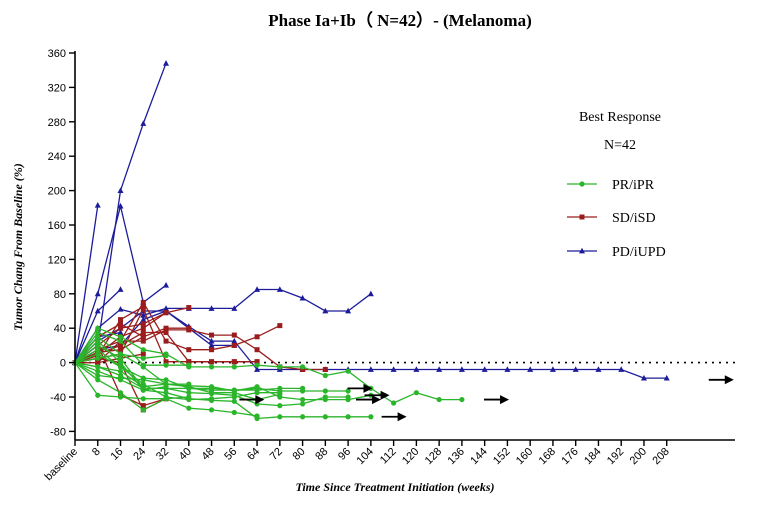  What do you see at coordinates (615, 456) in the screenshot?
I see `x-tick-label: 192` at bounding box center [615, 456].